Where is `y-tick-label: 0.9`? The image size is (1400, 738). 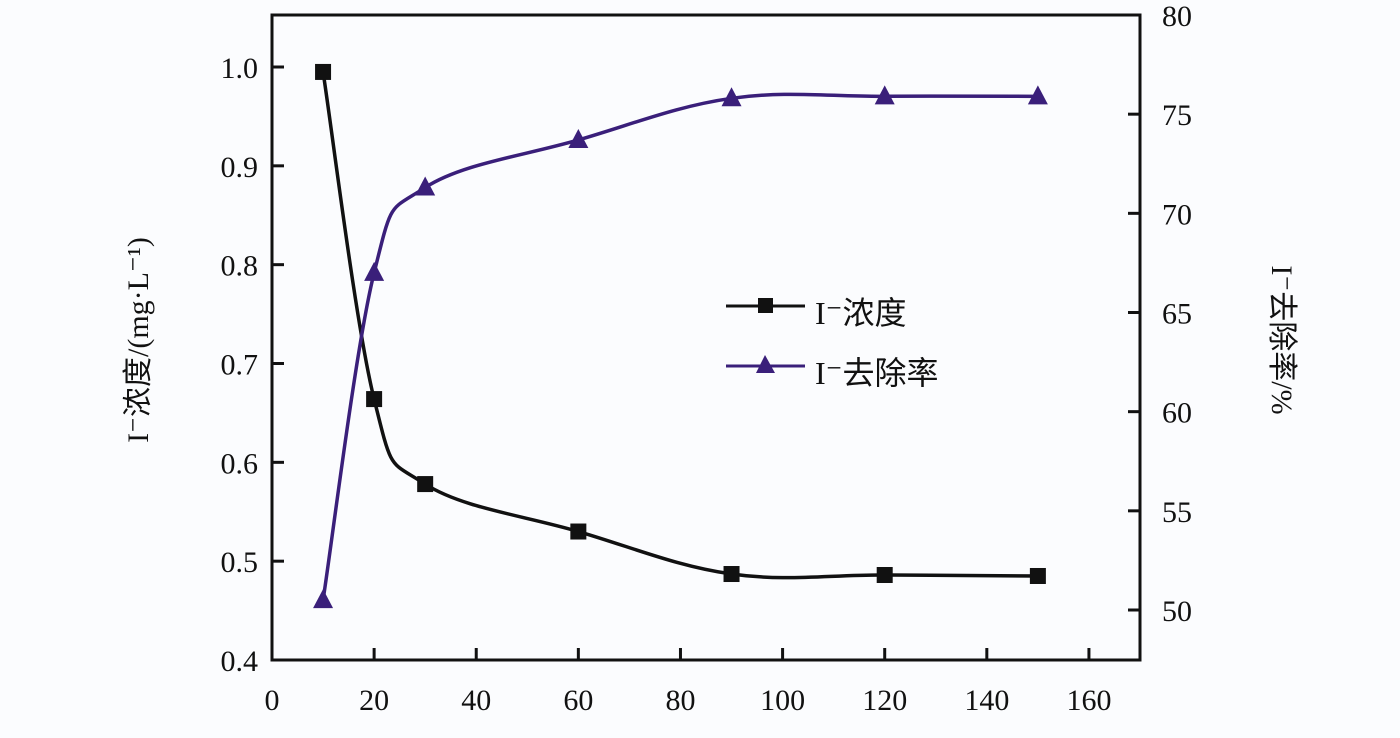
y-tick-label: 0.9 is located at coordinates (240, 167).